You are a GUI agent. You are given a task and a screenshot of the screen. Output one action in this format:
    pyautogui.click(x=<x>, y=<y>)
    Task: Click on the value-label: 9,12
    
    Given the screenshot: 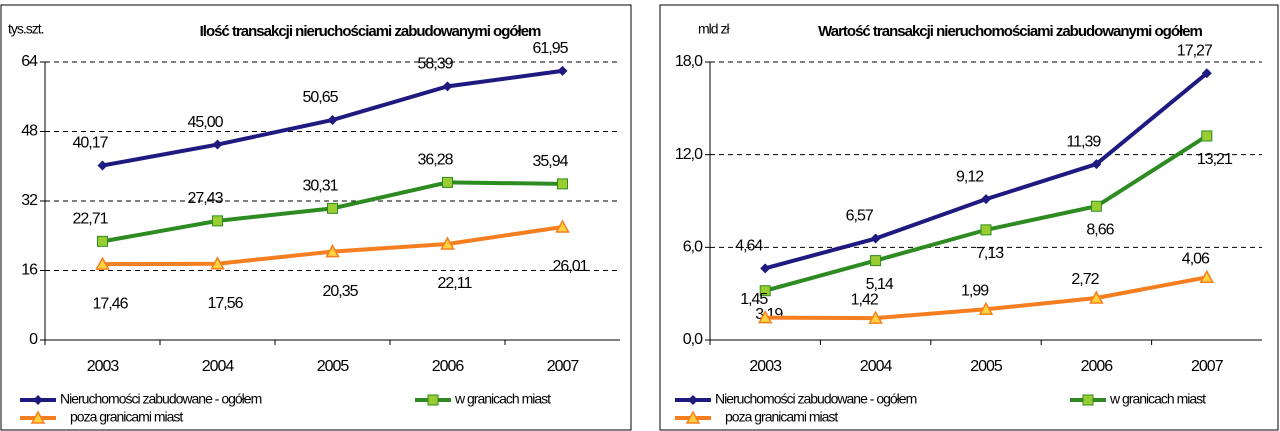 What is the action you would take?
    pyautogui.click(x=970, y=176)
    